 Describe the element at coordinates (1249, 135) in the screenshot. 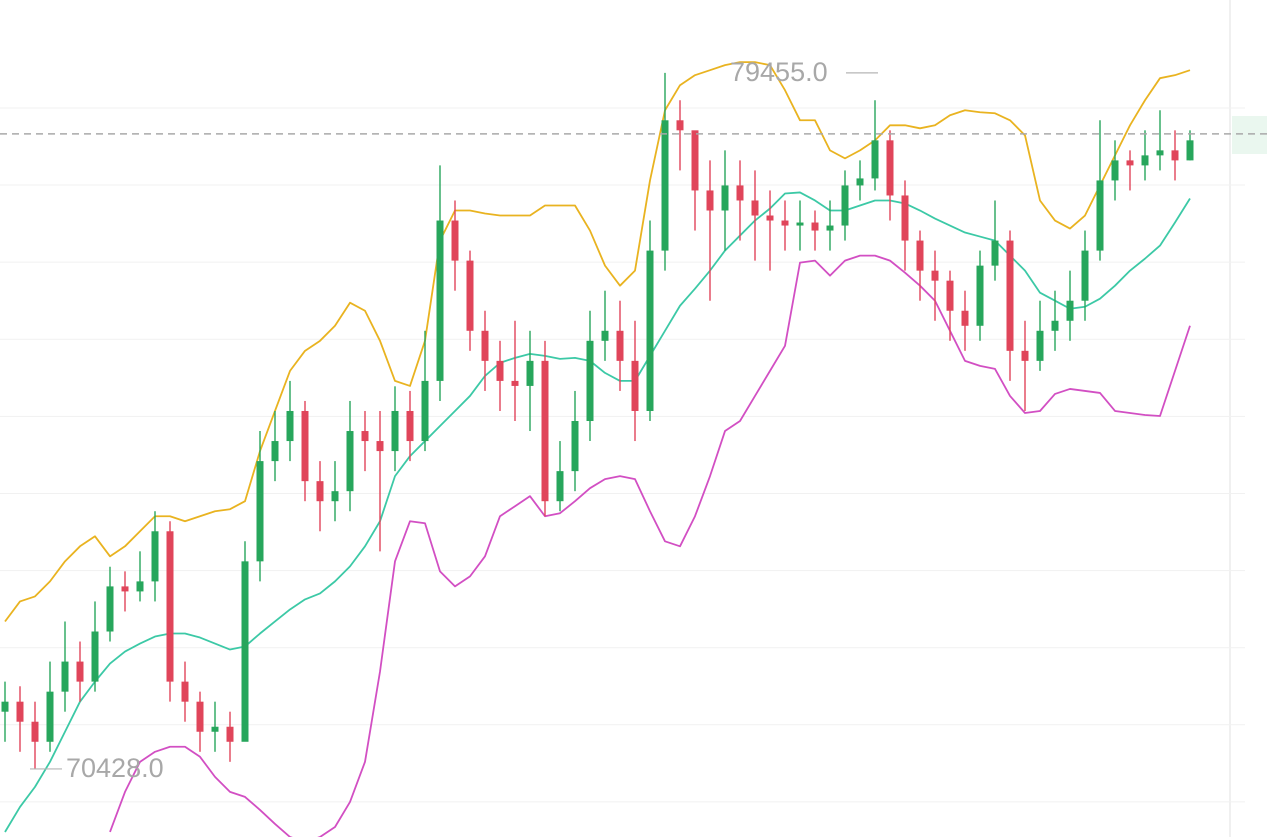

I see `price-tag` at that location.